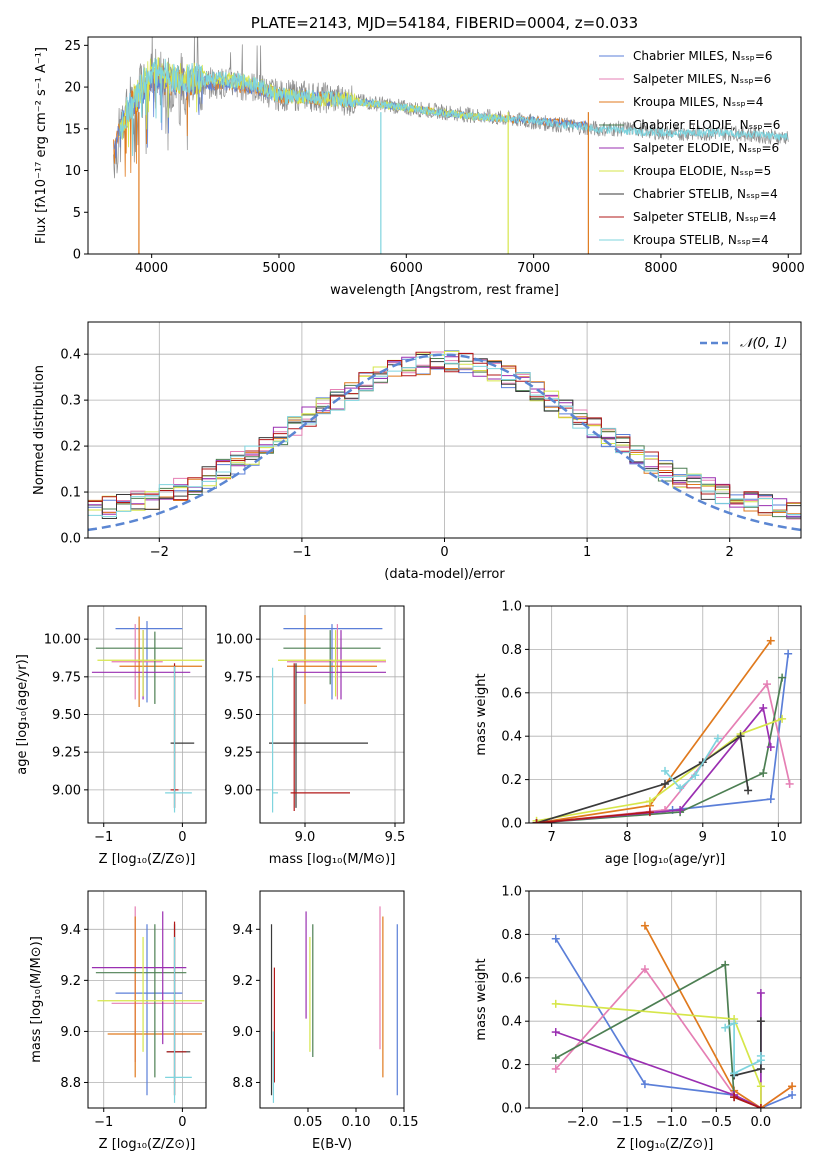 The width and height of the screenshot is (819, 1170). I want to click on tick-label-x: −2.0, so click(583, 1122).